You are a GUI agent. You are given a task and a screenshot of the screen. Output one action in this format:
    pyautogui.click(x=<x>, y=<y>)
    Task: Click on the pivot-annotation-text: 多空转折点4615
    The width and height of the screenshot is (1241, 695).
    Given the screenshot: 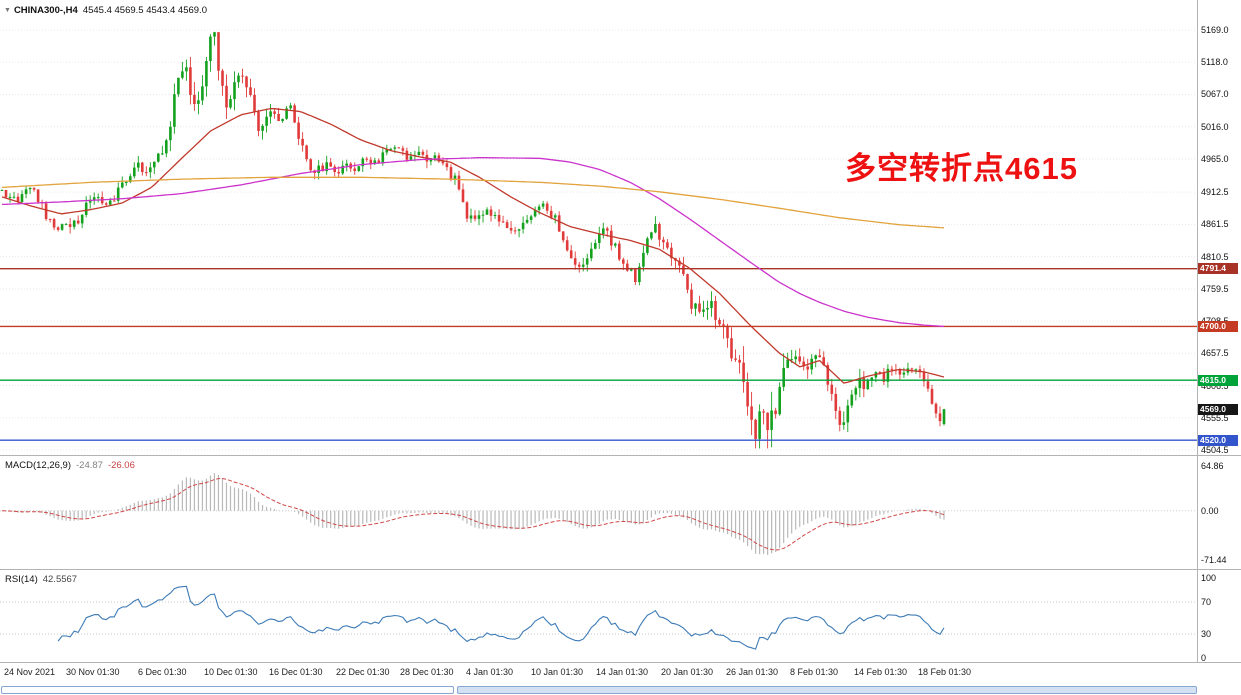 What is the action you would take?
    pyautogui.click(x=961, y=168)
    